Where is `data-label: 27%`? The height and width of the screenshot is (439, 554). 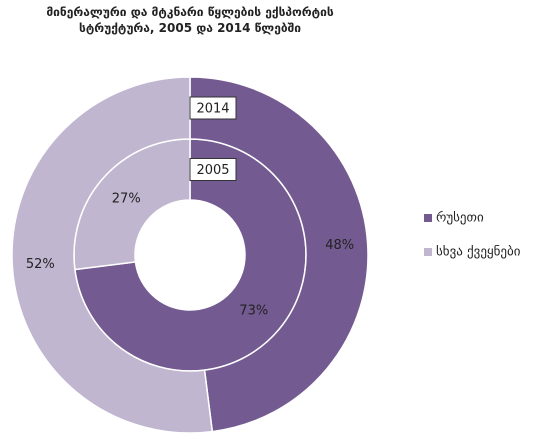 data-label: 27% is located at coordinates (126, 198).